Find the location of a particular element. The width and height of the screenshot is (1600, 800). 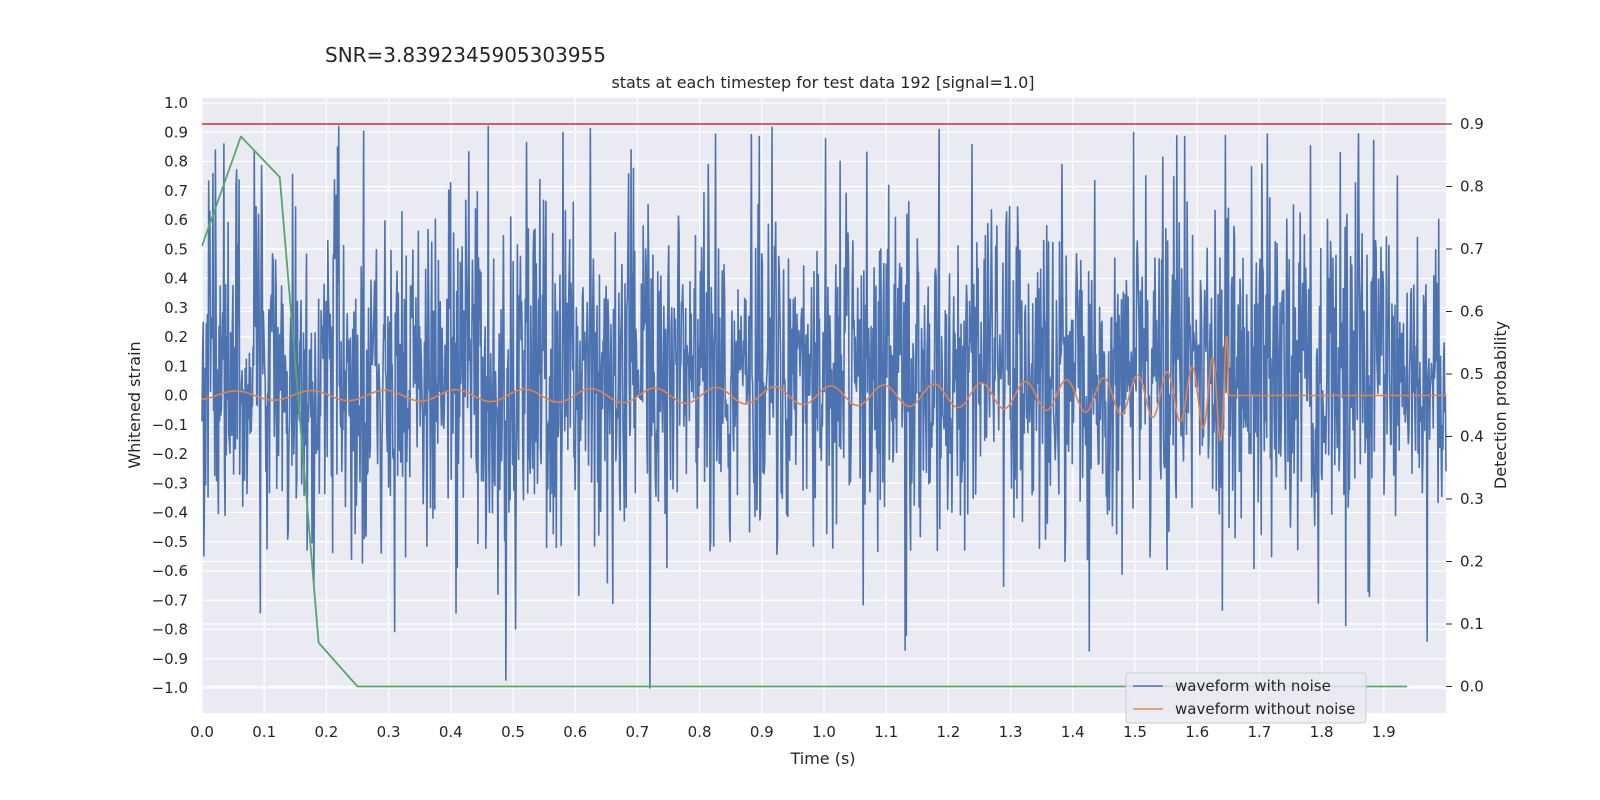

x-tick-label-3: 0.3 is located at coordinates (389, 732).